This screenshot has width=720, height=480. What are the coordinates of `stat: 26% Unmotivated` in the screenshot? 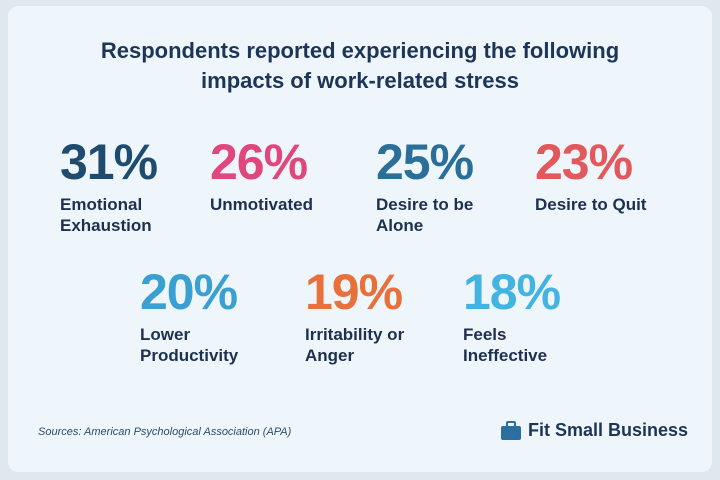 It's located at (280, 175).